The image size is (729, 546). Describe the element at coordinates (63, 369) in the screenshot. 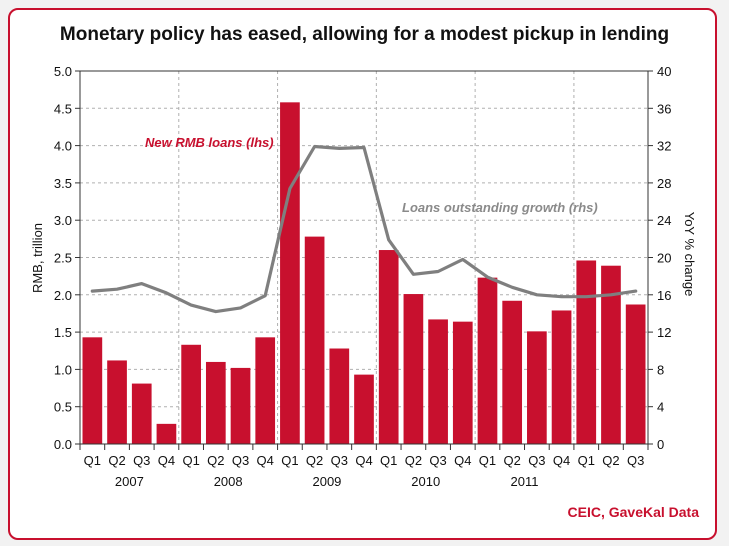

I see `y-tick-label-left: 1.0` at that location.